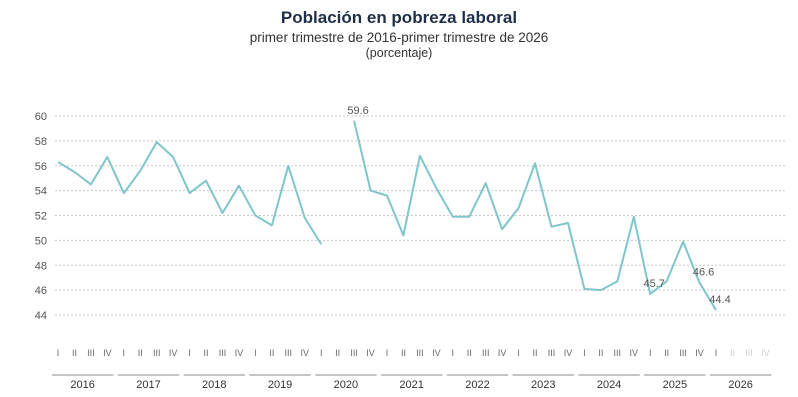  Describe the element at coordinates (41, 217) in the screenshot. I see `y-tick-label: 52` at that location.